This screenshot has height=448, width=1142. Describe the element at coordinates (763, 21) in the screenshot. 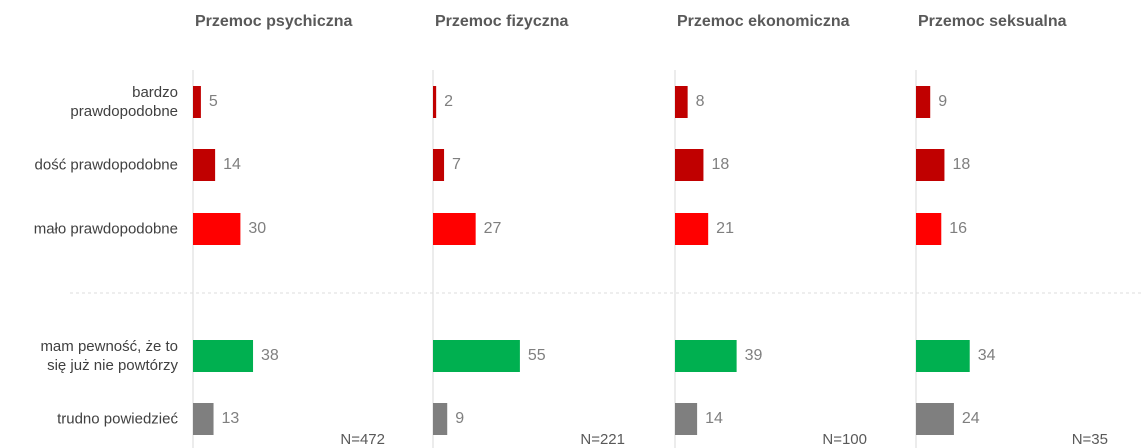

I see `panel-title: Przemoc ekonomiczna` at that location.